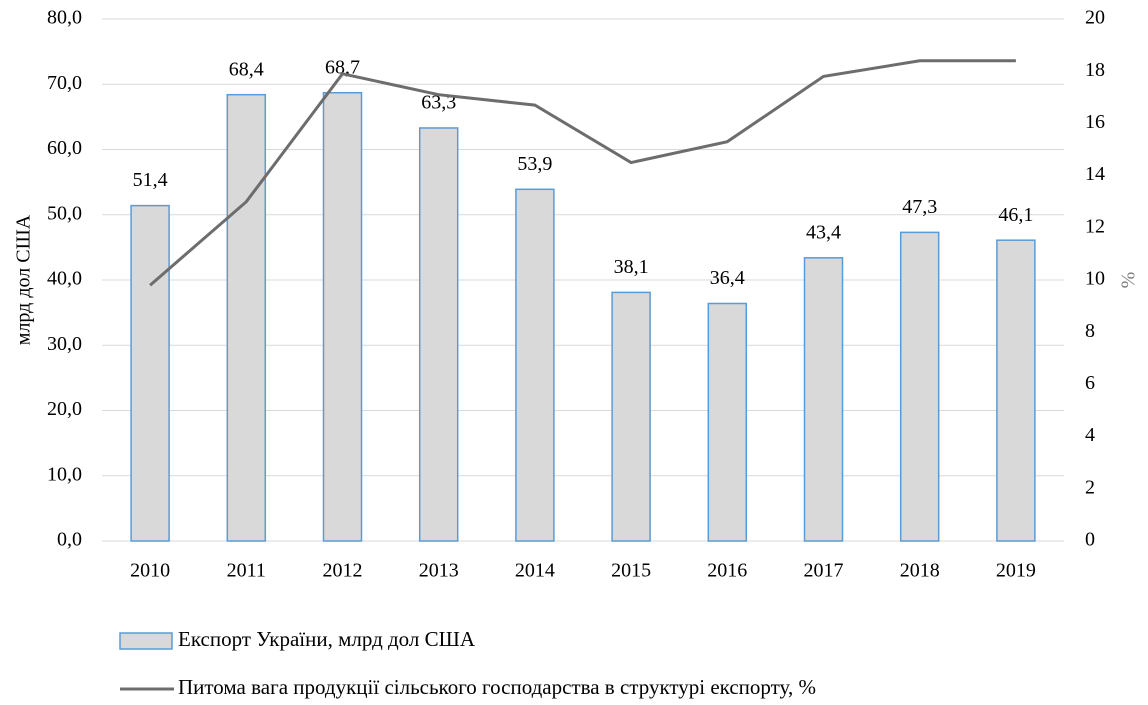 This screenshot has height=705, width=1148. What do you see at coordinates (1090, 487) in the screenshot?
I see `y2-tick-label: 2` at bounding box center [1090, 487].